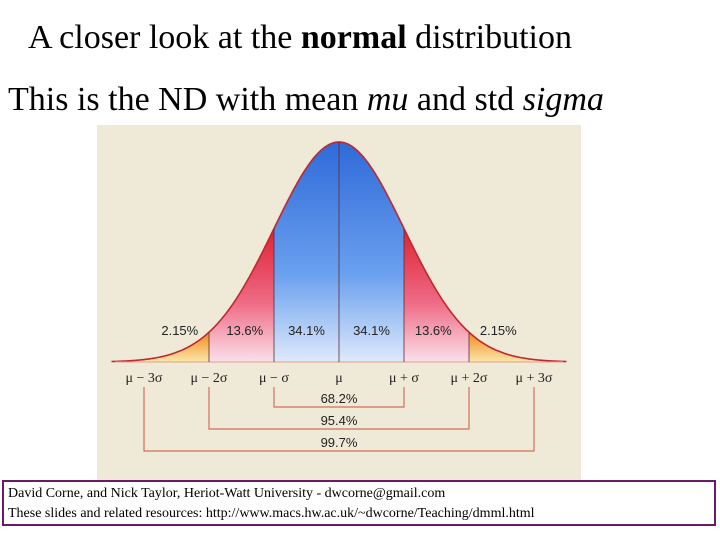 The height and width of the screenshot is (540, 720). I want to click on axis-label: μ + 3σ, so click(534, 378).